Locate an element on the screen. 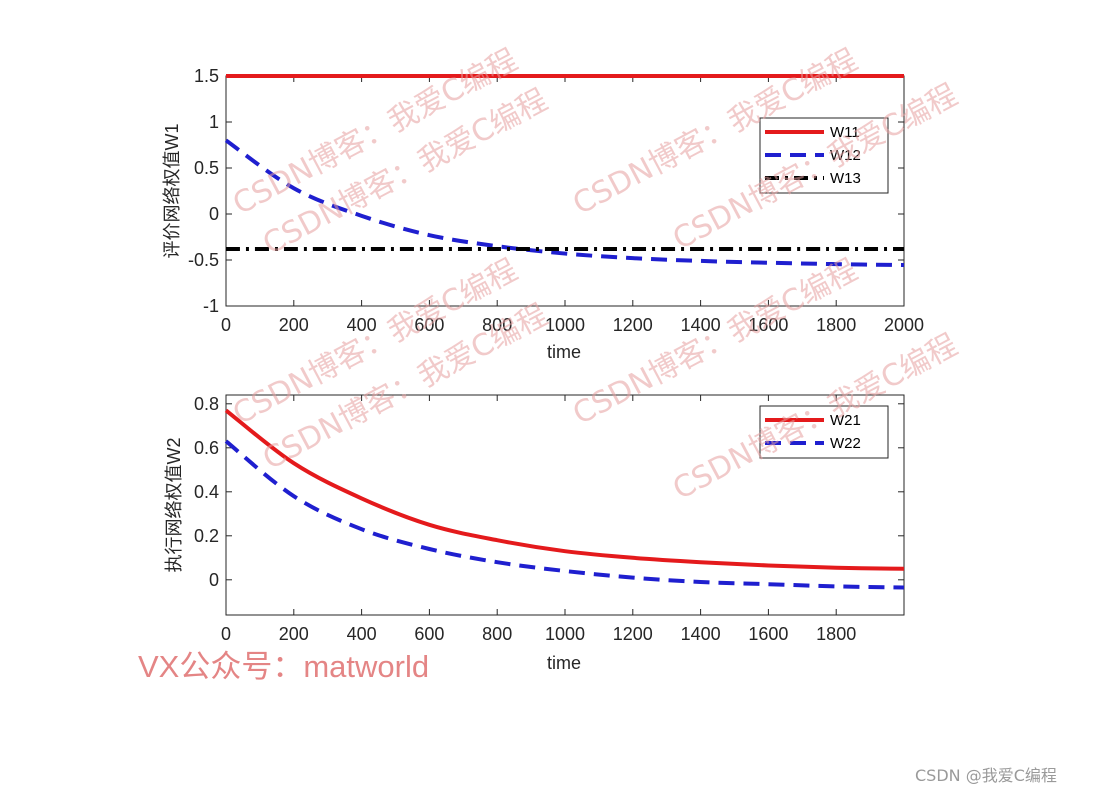  legend-label-w21: W21 is located at coordinates (845, 420).